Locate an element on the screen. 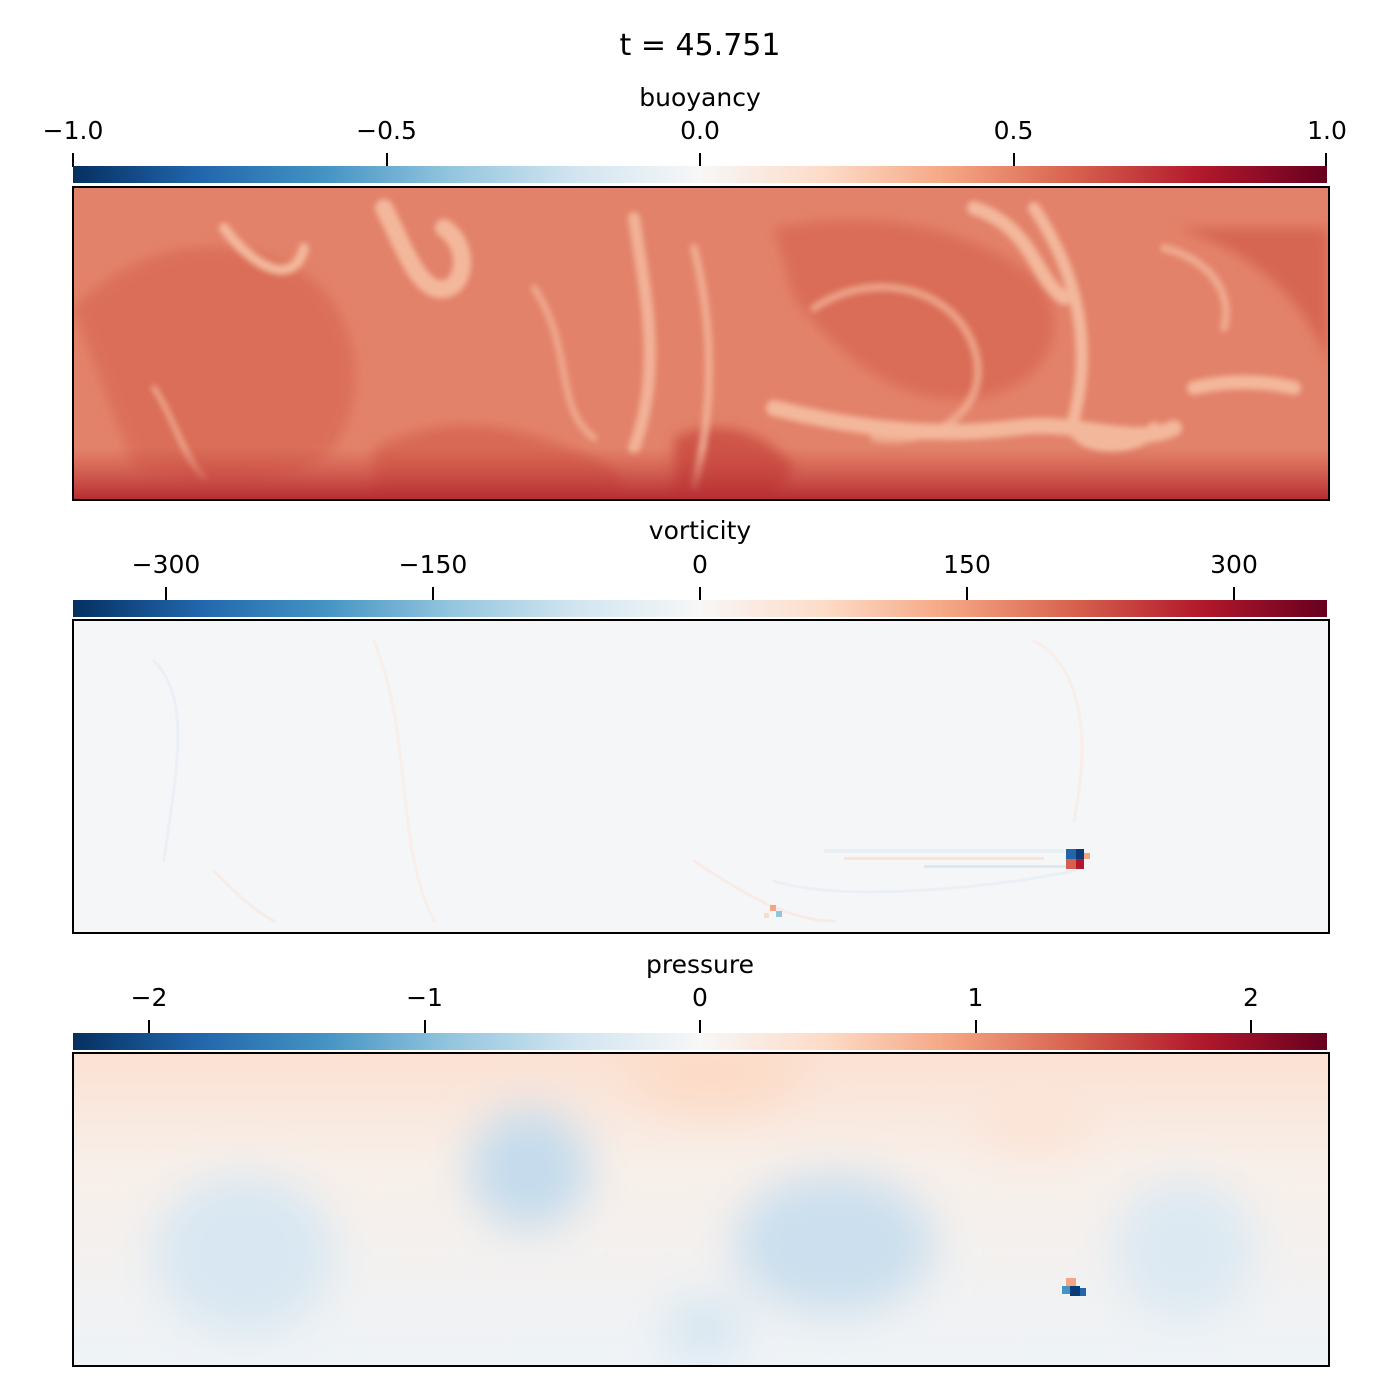 The image size is (1400, 1400). buoyancy-colorbar is located at coordinates (700, 174).